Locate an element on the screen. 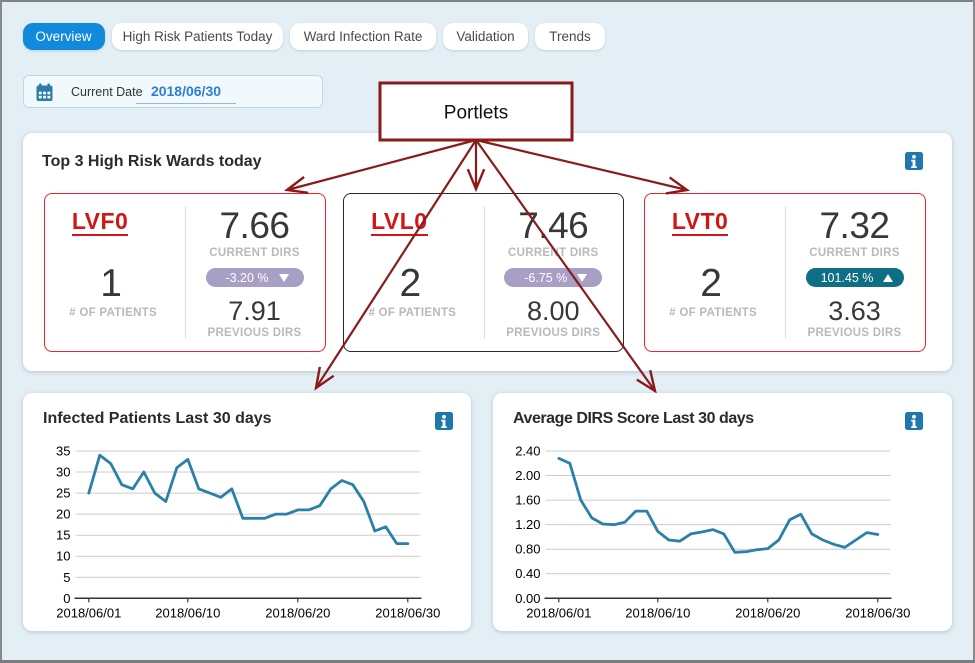 This screenshot has height=663, width=975. svg-text: Portlets is located at coordinates (476, 113).